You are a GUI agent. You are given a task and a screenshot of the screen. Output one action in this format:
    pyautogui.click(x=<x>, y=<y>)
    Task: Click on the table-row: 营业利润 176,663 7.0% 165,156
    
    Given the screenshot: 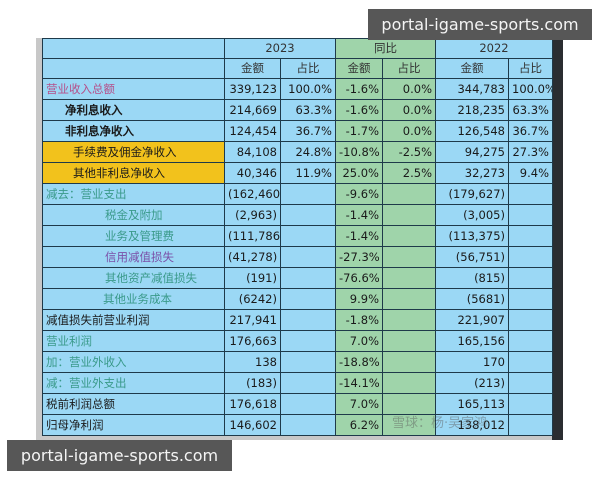 What is the action you would take?
    pyautogui.click(x=297, y=341)
    